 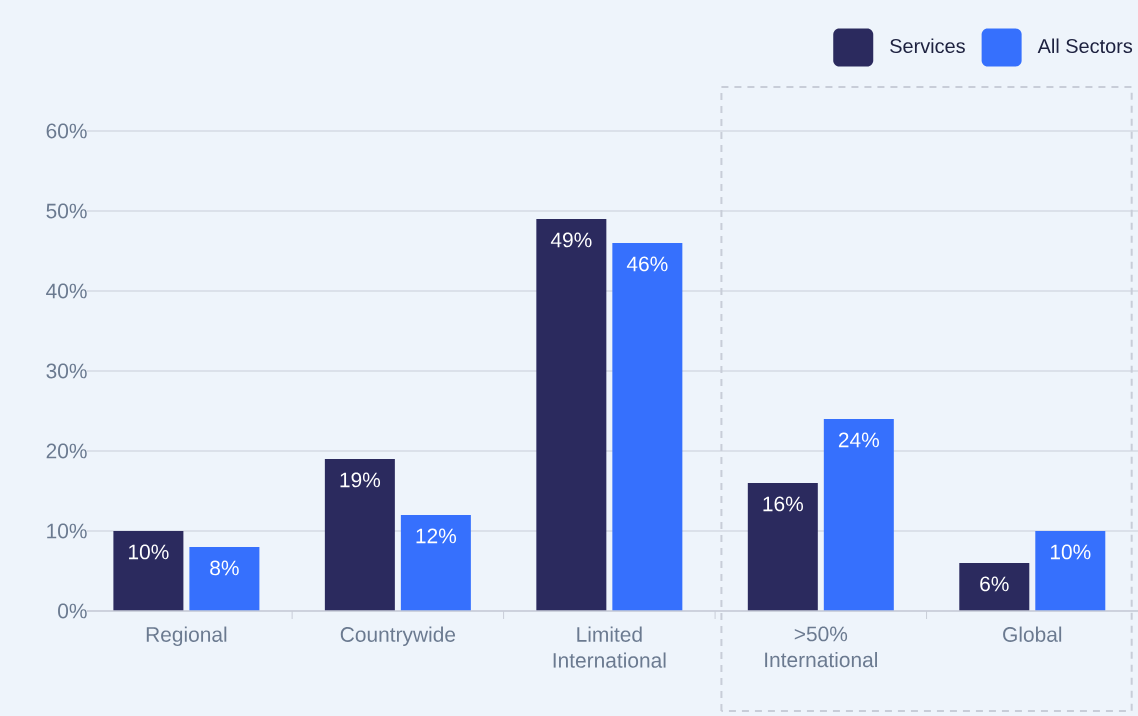 I want to click on data-label: 8%, so click(x=224, y=568).